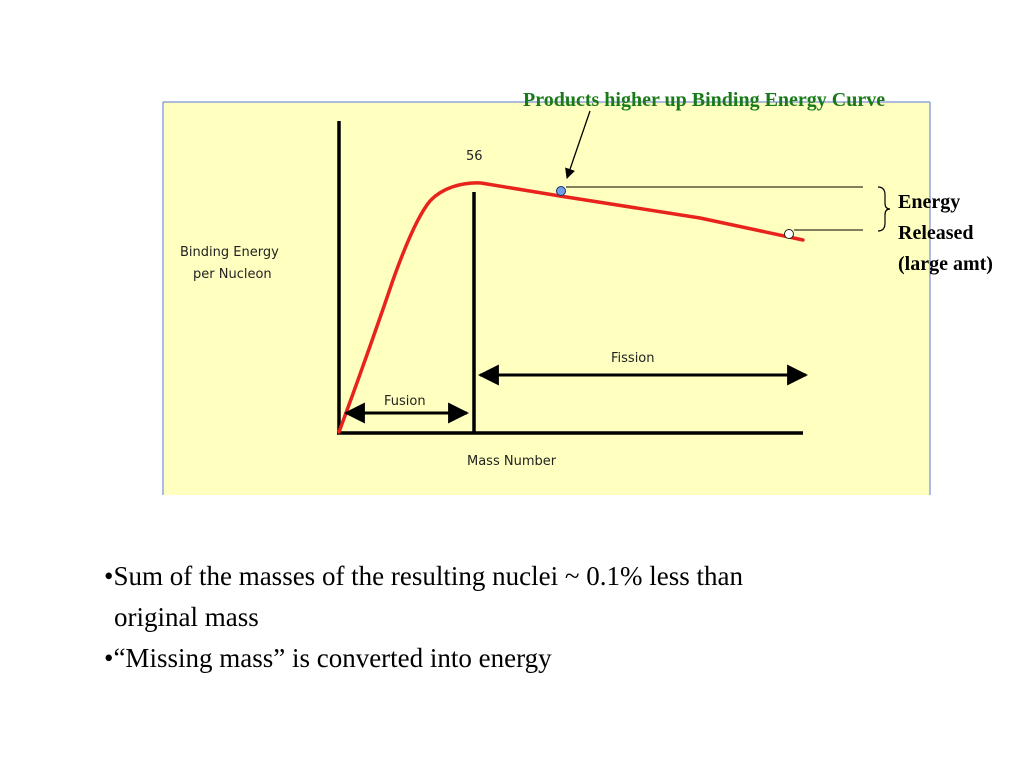  Describe the element at coordinates (633, 358) in the screenshot. I see `fission-label: Fission` at that location.